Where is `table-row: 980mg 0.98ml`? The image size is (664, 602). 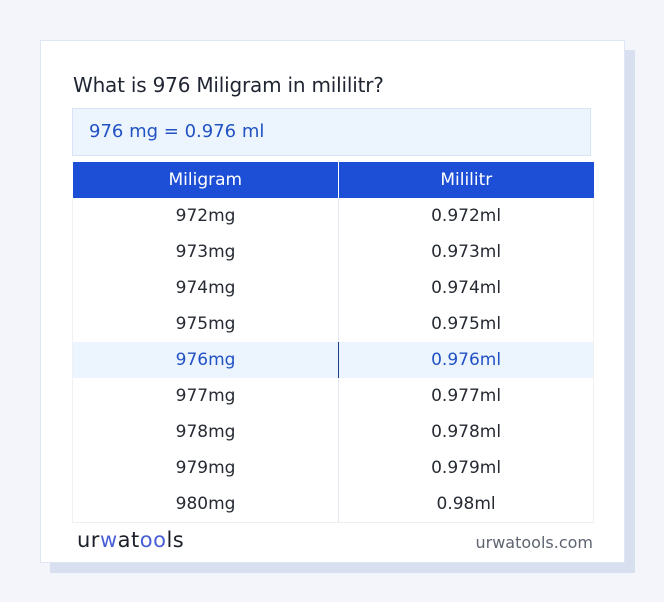 table-row: 980mg 0.98ml is located at coordinates (332, 504).